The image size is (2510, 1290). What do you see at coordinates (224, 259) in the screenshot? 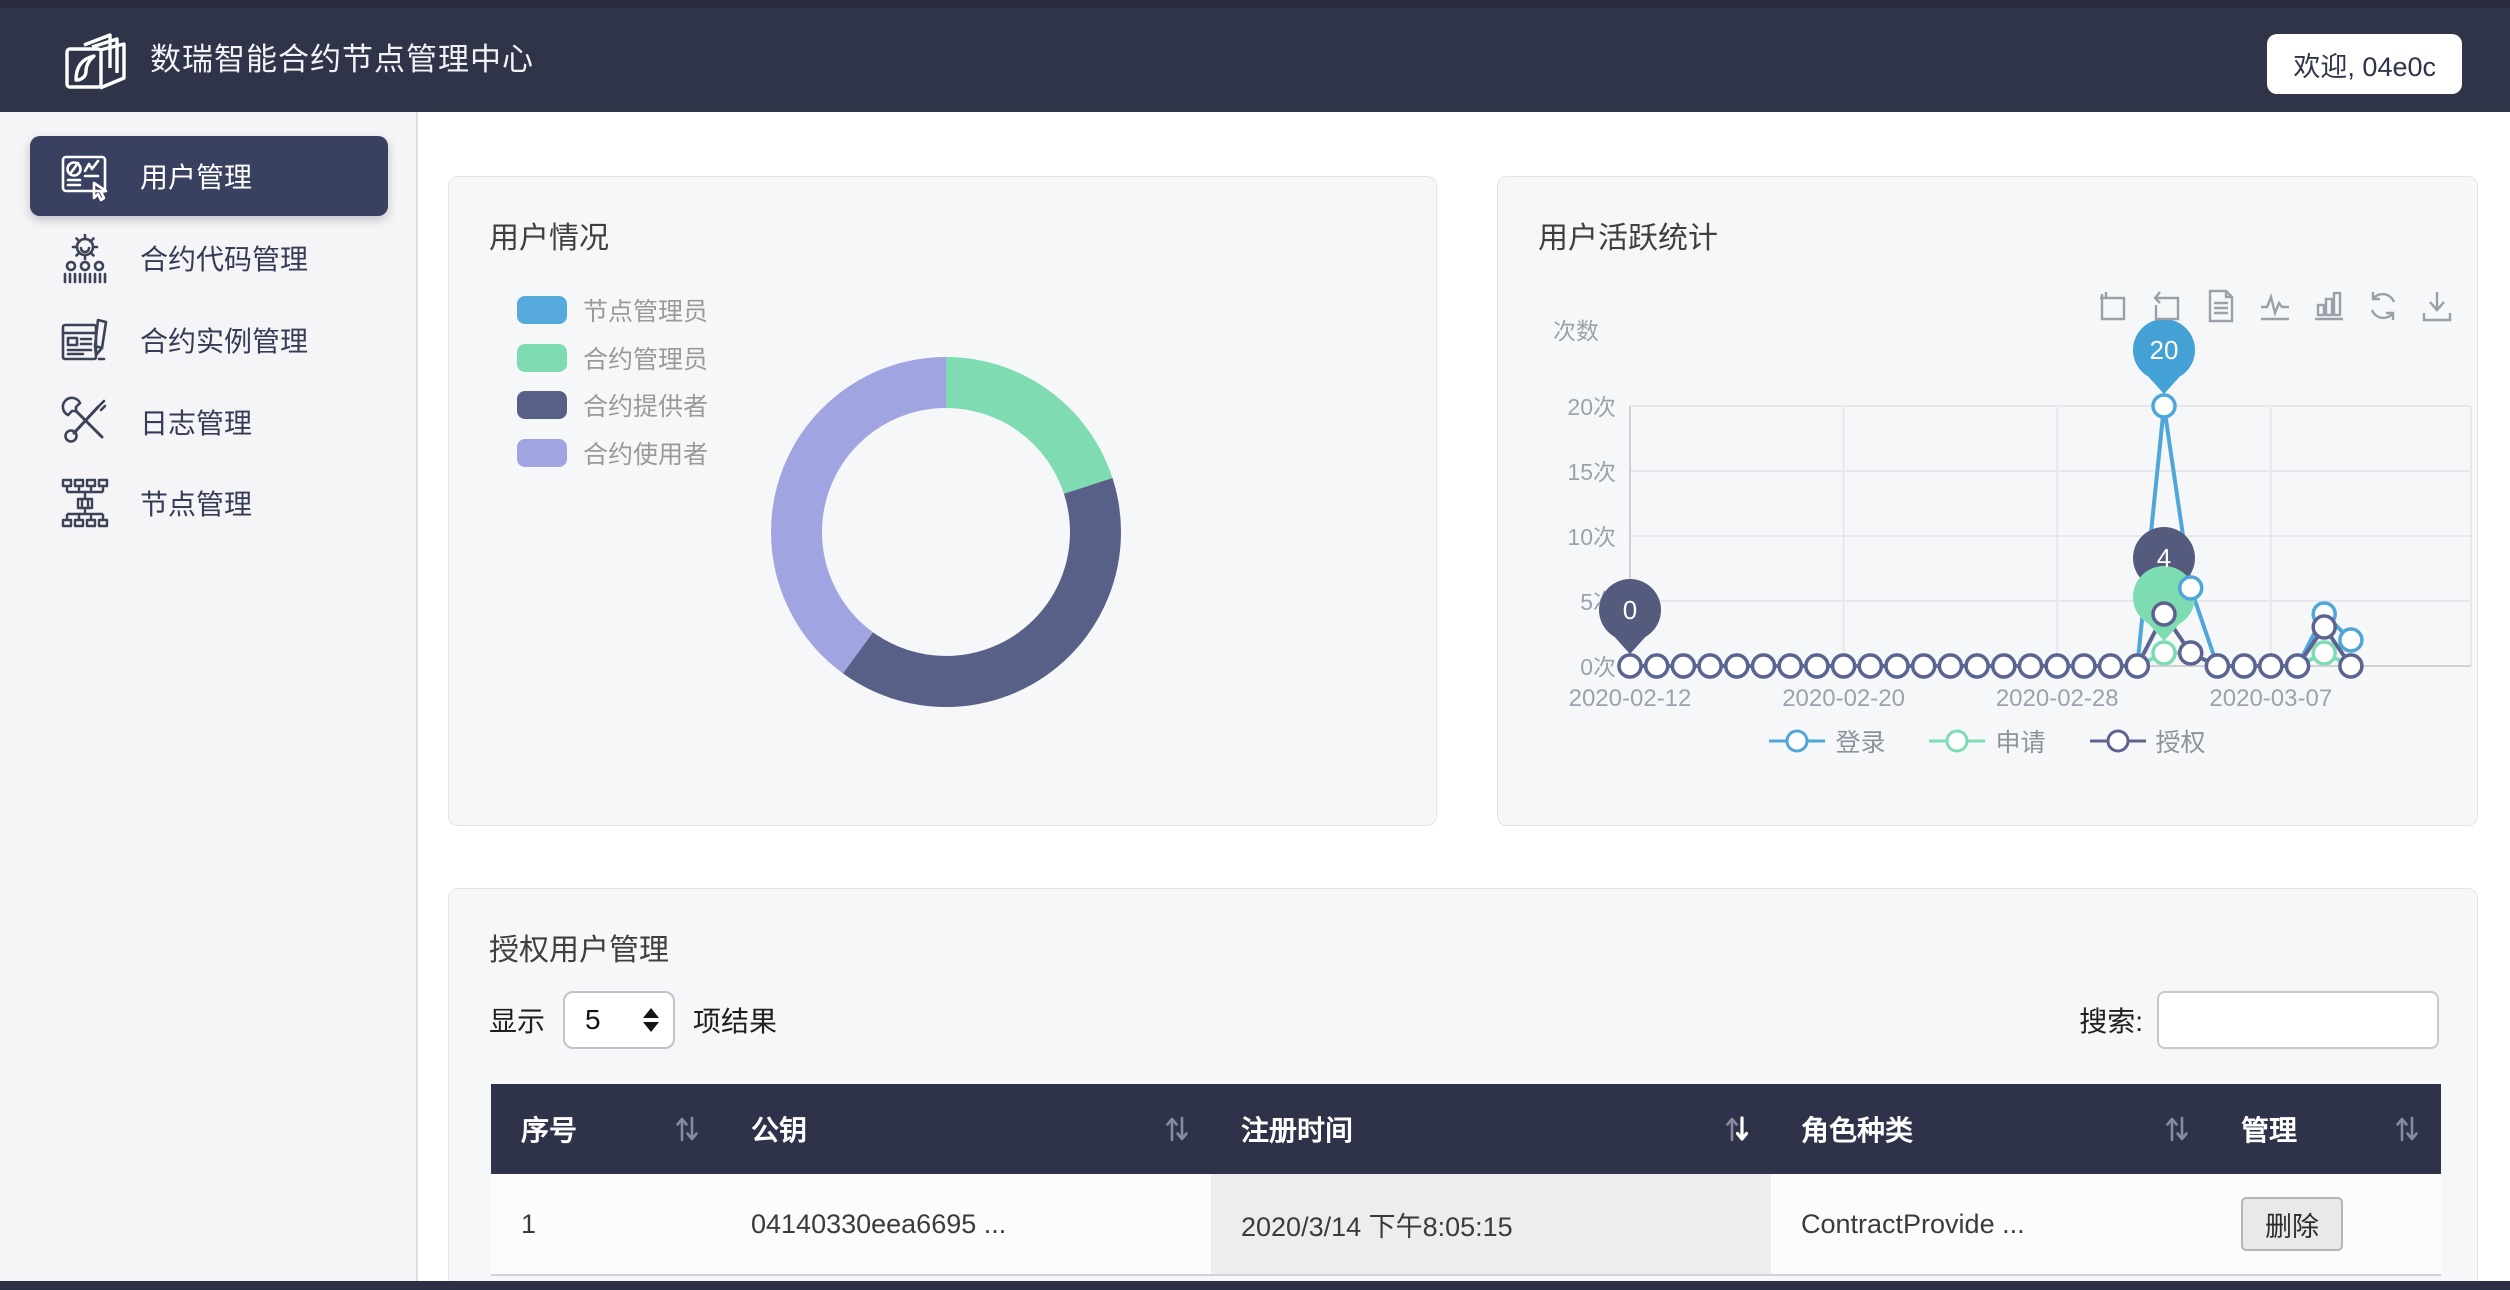
I see `sidebar-item-label: 合约代码管理` at bounding box center [224, 259].